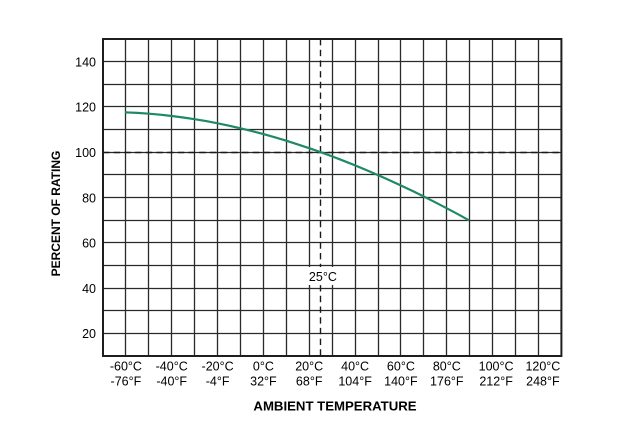 The image size is (640, 440). What do you see at coordinates (89, 334) in the screenshot?
I see `svg-text: 20` at bounding box center [89, 334].